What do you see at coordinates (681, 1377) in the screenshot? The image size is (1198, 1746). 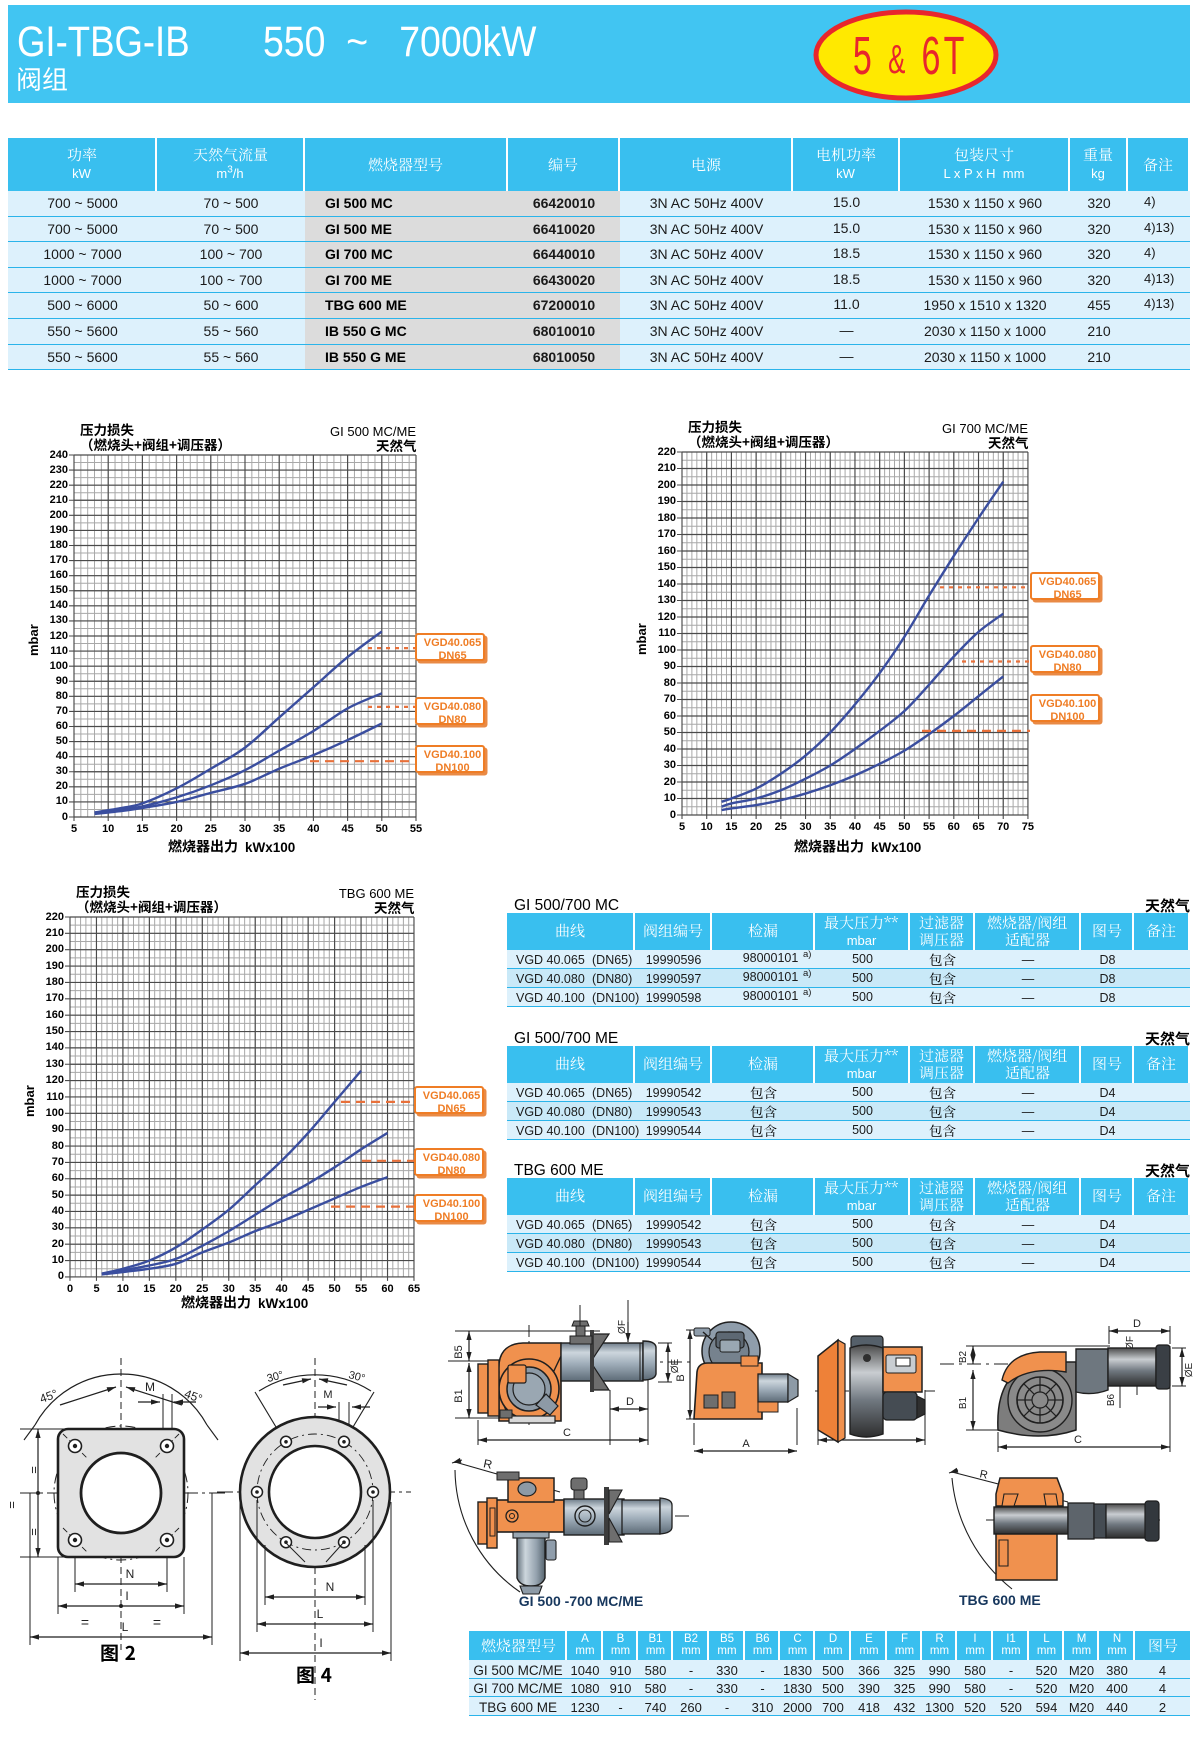 I see `svg-text: B` at bounding box center [681, 1377].